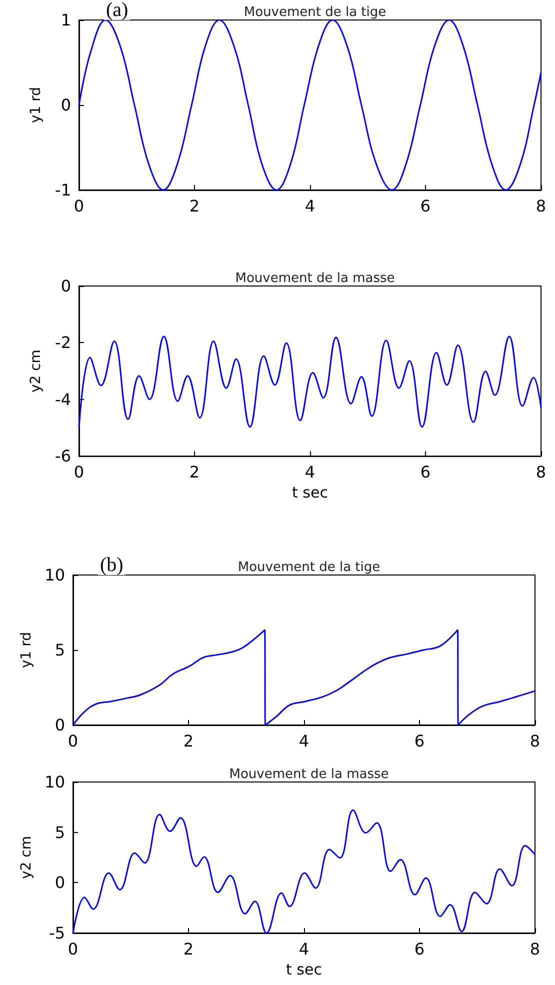 This screenshot has height=985, width=555. I want to click on y-tick-label: -5, so click(57, 933).